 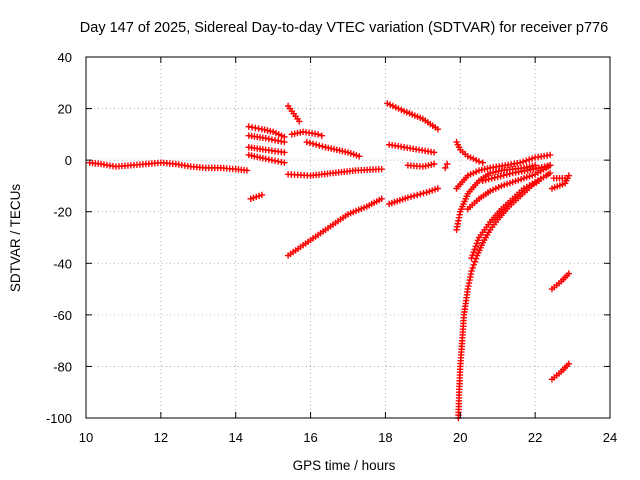 I want to click on y-axis-label: SDTVAR / TECUs, so click(x=15, y=238).